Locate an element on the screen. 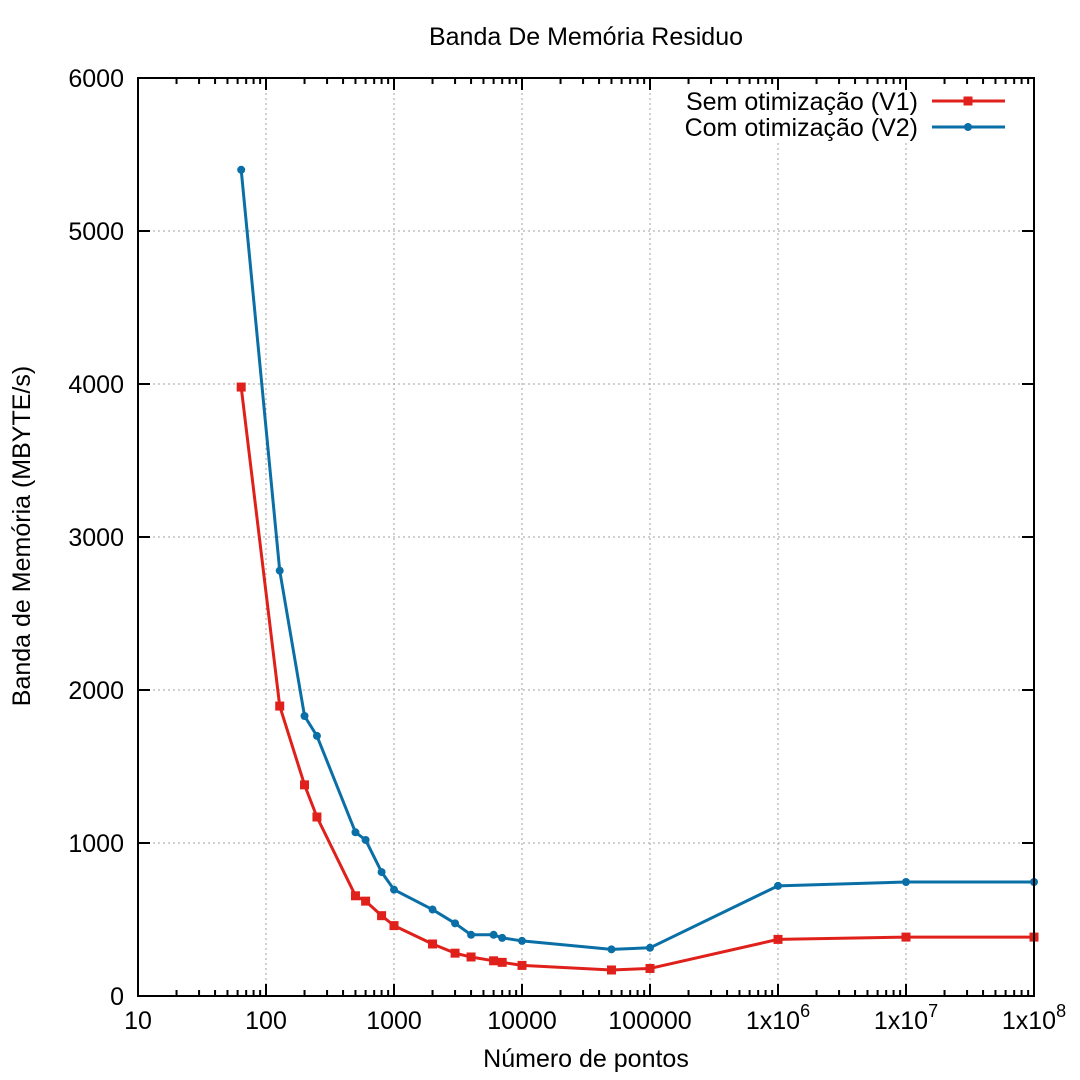 This screenshot has height=1080, width=1080. x-tick-label: 1x10⁶ is located at coordinates (778, 1018).